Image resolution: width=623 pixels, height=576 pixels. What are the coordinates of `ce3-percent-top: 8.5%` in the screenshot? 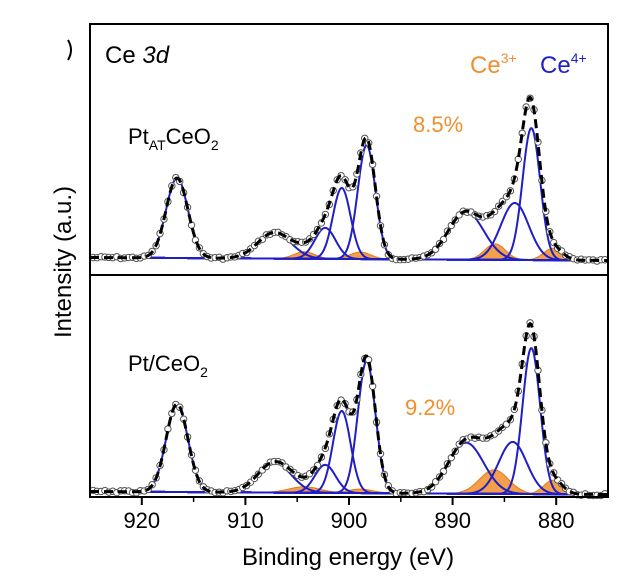 It's located at (438, 124).